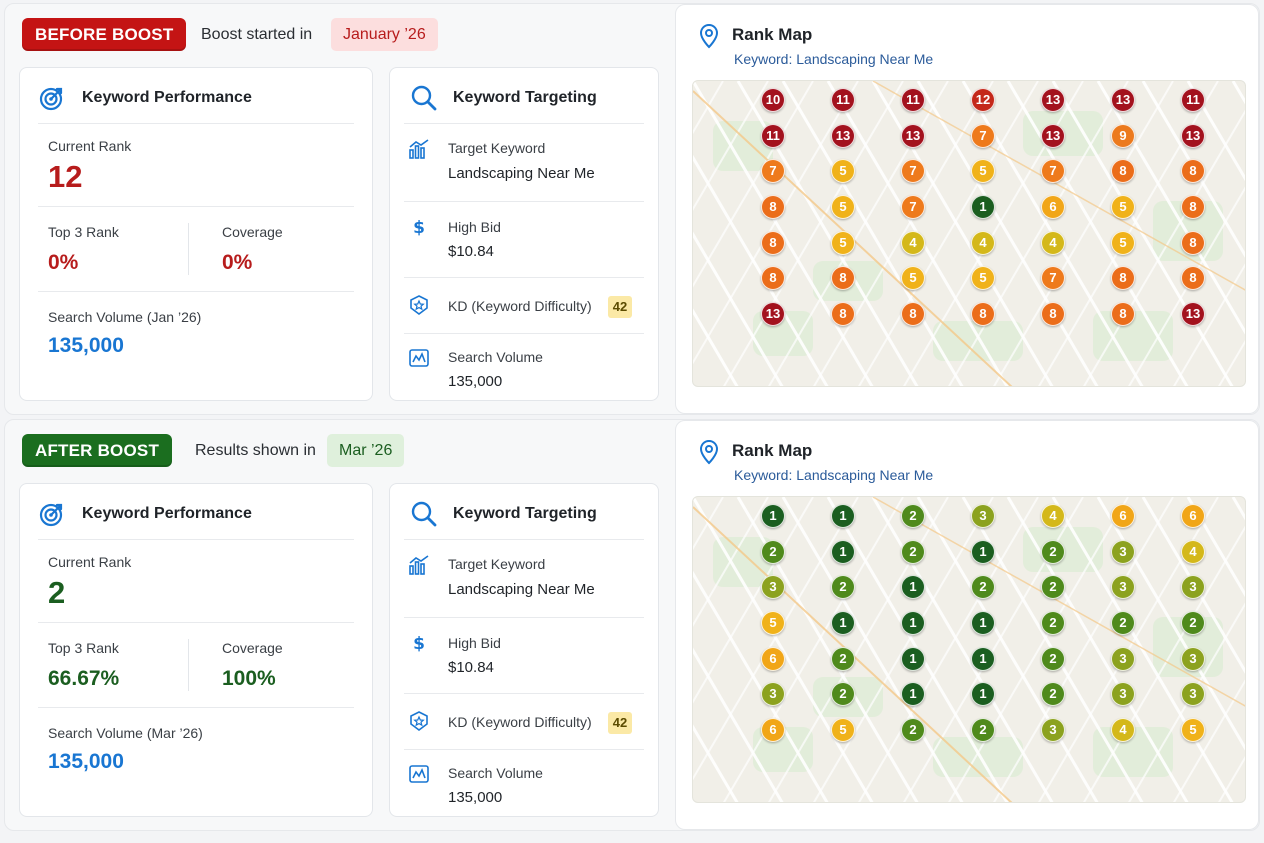  Describe the element at coordinates (983, 100) in the screenshot. I see `rank-pin: 12` at that location.